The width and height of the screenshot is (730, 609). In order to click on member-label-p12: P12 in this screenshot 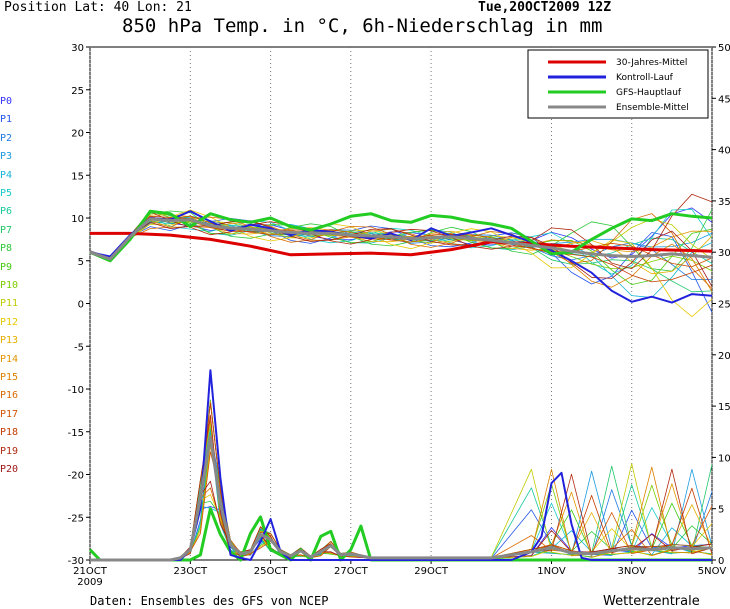, I will do `click(9, 322)`.